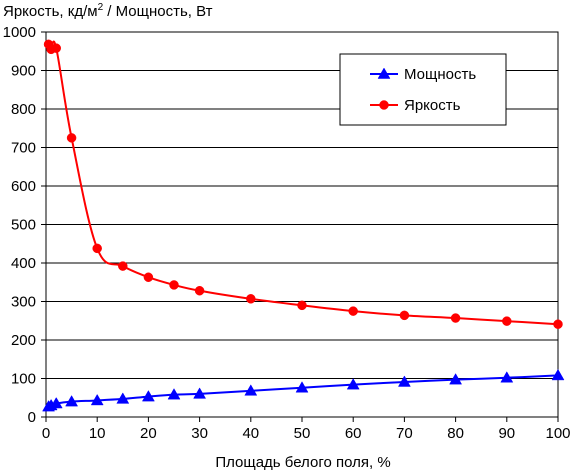 This screenshot has width=571, height=476. Describe the element at coordinates (384, 105) in the screenshot. I see `legend-swatch-marker-luminance` at that location.